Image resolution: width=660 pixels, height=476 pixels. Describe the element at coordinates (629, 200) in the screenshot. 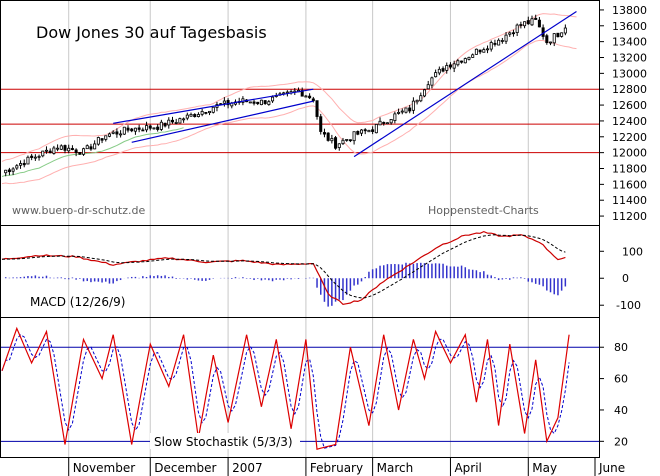

I see `price-tick-label: 11400` at that location.